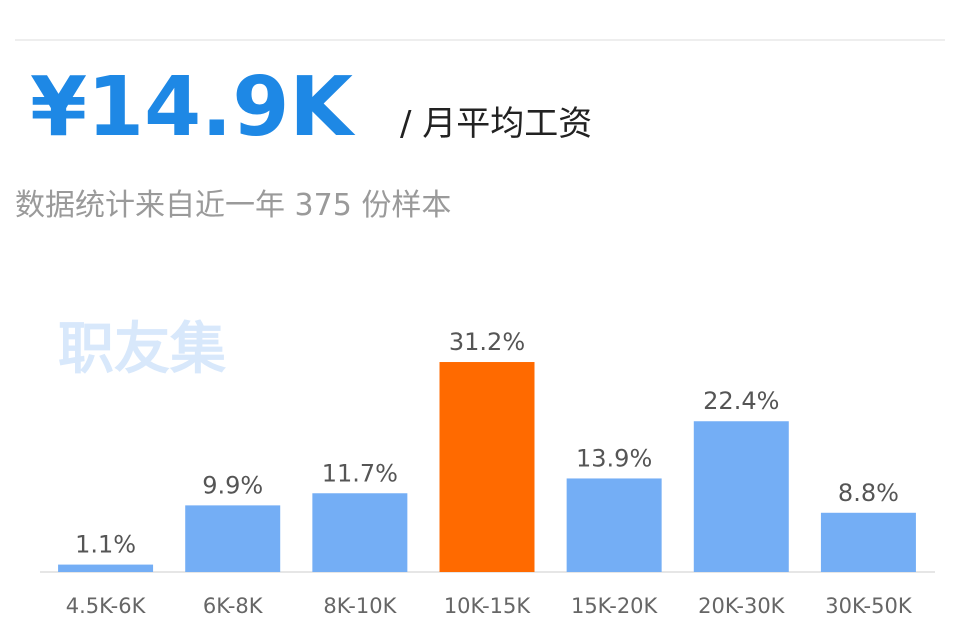 This screenshot has height=629, width=953. What do you see at coordinates (488, 606) in the screenshot?
I see `x-tick-label: 10K-15K` at bounding box center [488, 606].